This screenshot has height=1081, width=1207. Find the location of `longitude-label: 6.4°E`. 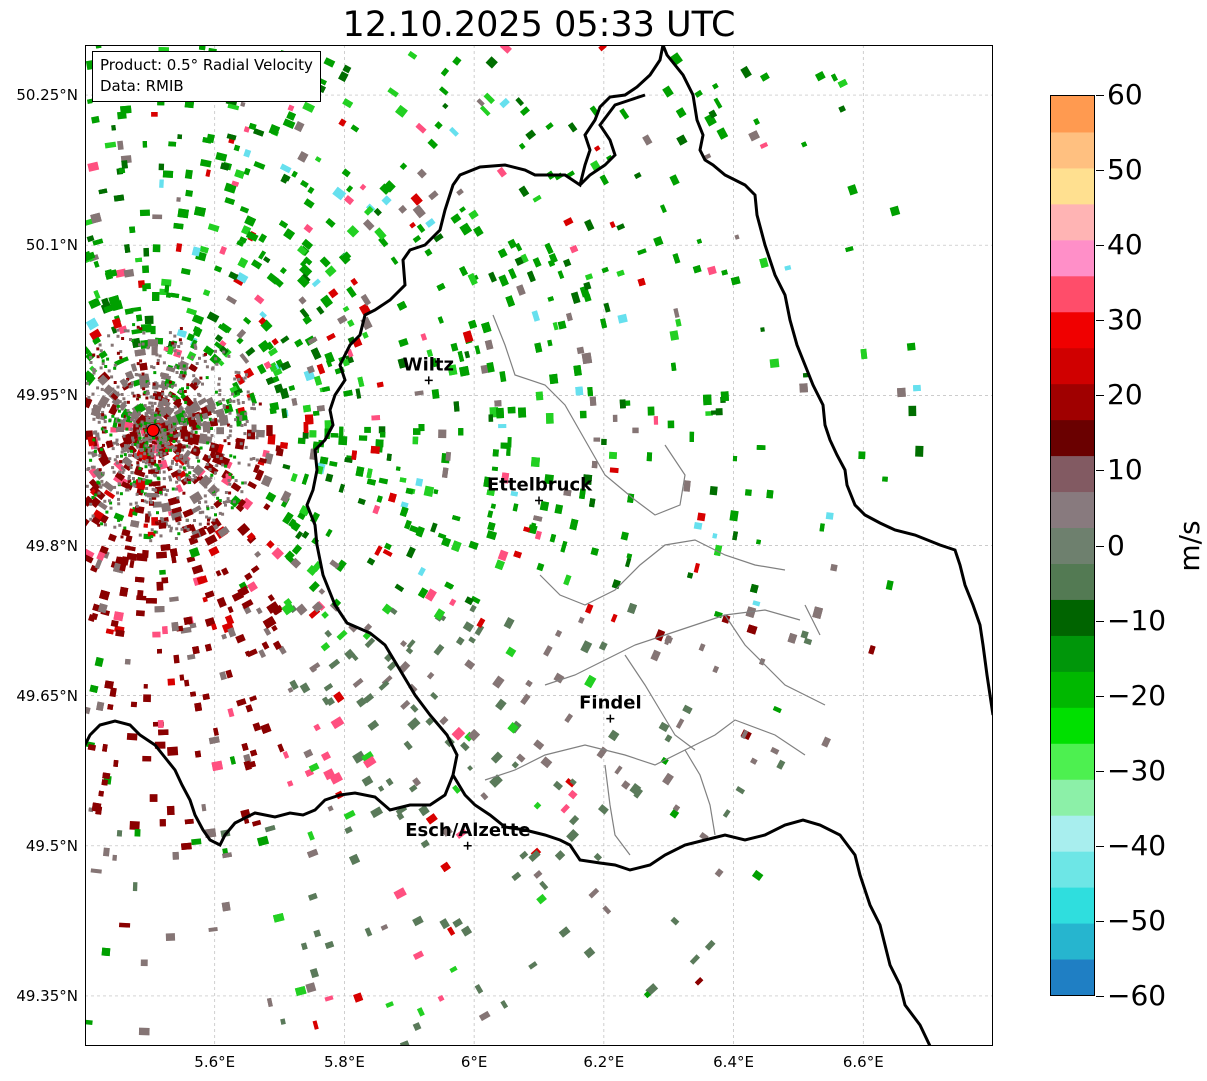

longitude-label: 6.4°E is located at coordinates (733, 1062).